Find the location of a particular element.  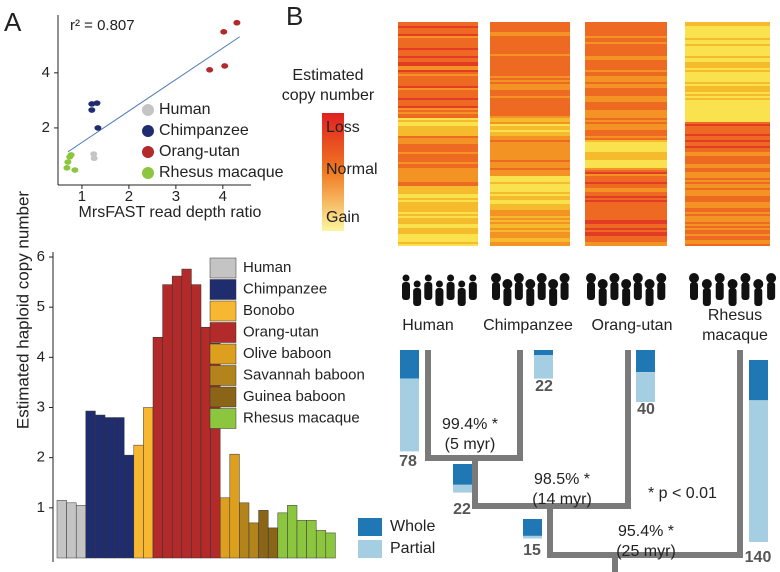

branch-label: (14 myr) is located at coordinates (562, 499).